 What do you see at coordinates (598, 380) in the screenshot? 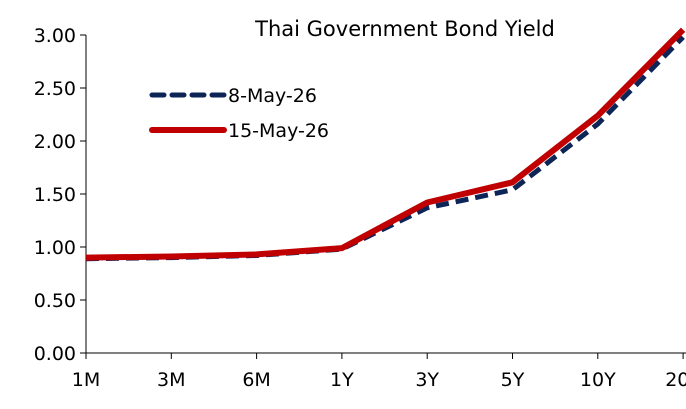
I see `x-tick-label: 10Y` at bounding box center [598, 380].